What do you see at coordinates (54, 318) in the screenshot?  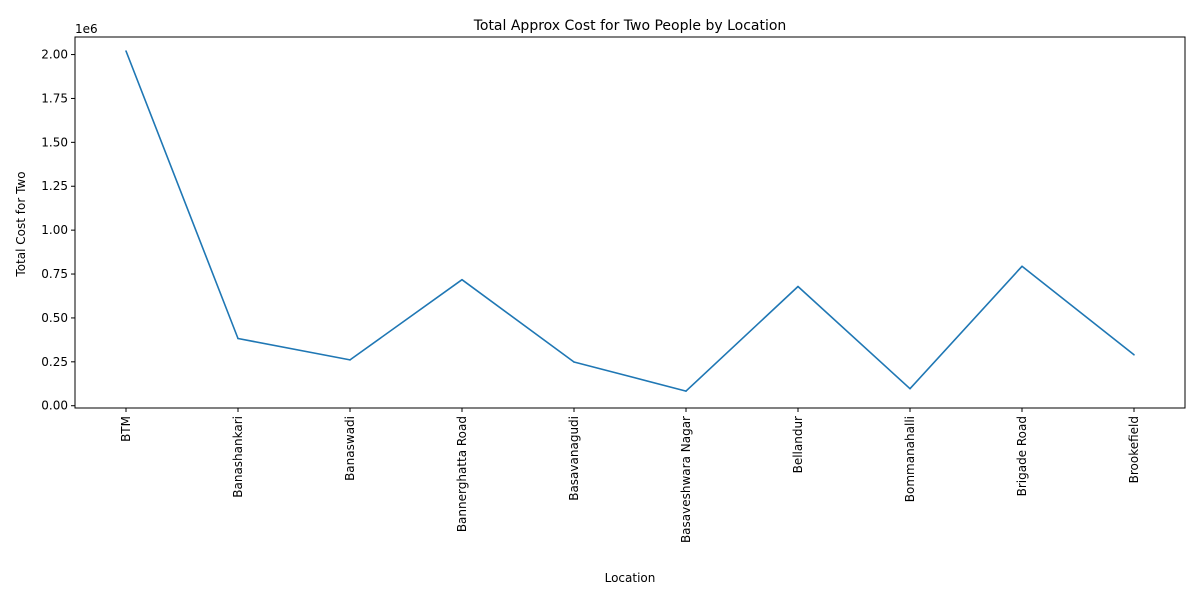 I see `y-tick-label: 0.50` at bounding box center [54, 318].